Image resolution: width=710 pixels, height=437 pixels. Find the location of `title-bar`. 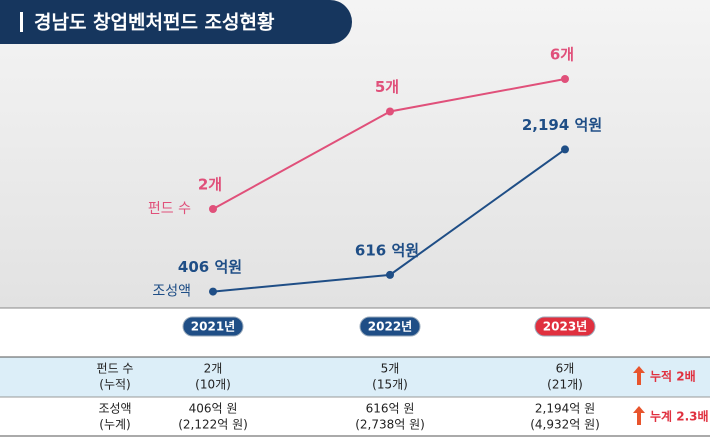

title-bar is located at coordinates (176, 22).